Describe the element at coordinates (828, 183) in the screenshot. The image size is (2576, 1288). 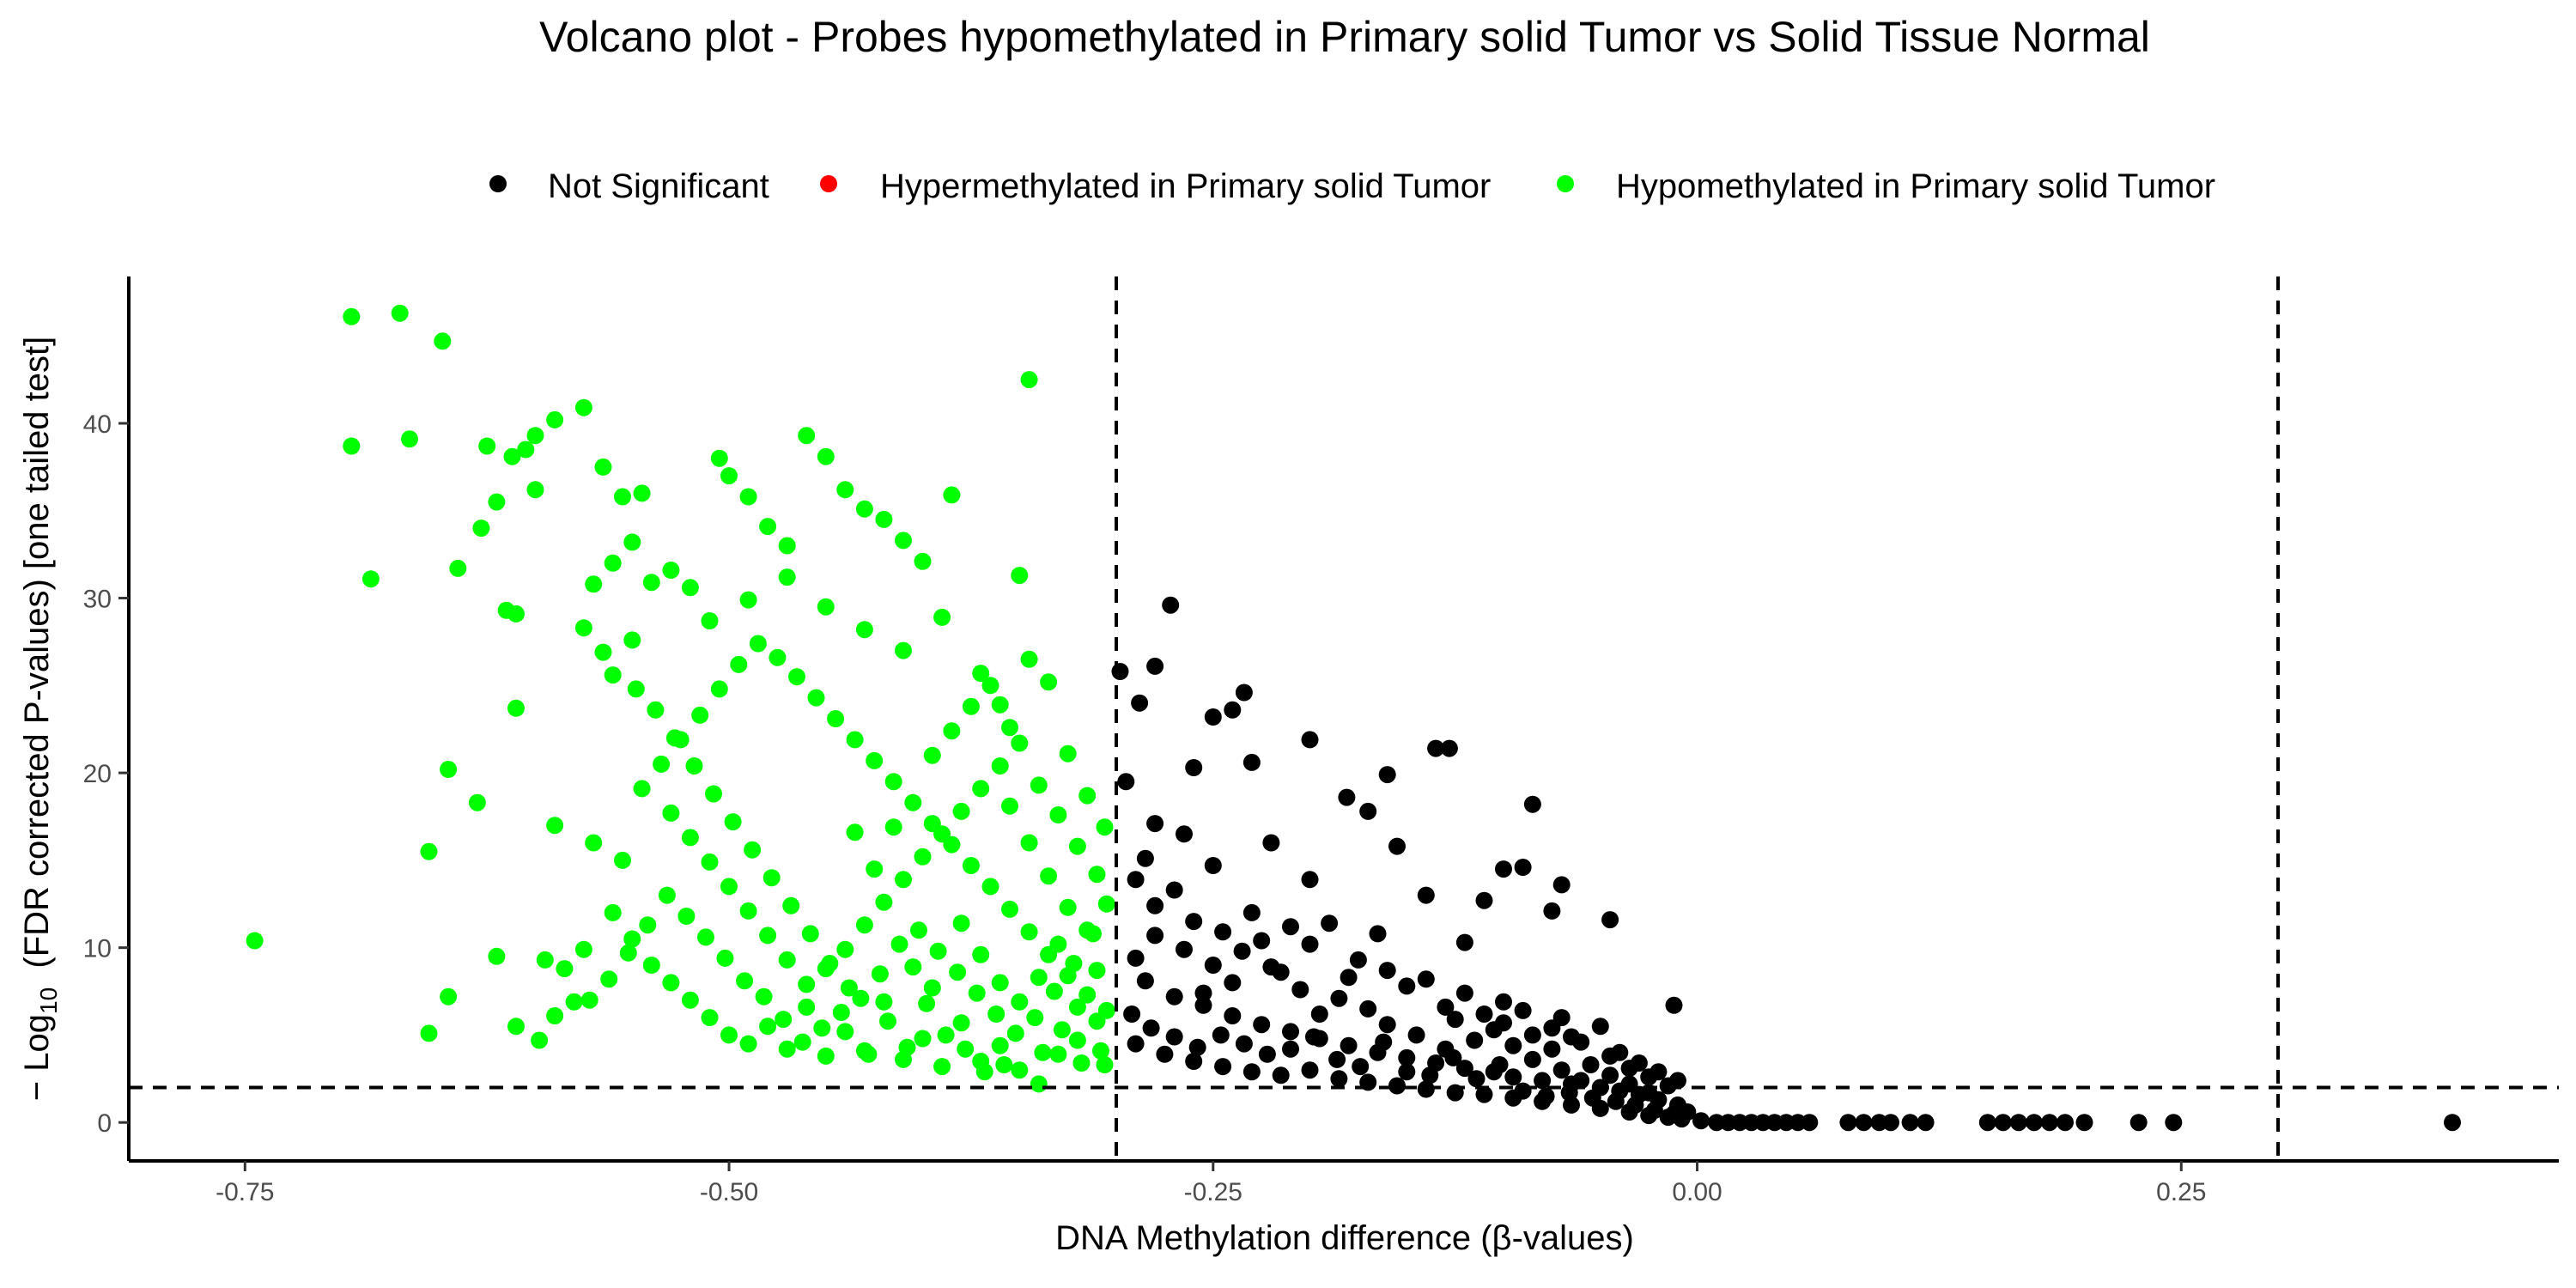
I see `legend-swatch-hypermethylated` at that location.